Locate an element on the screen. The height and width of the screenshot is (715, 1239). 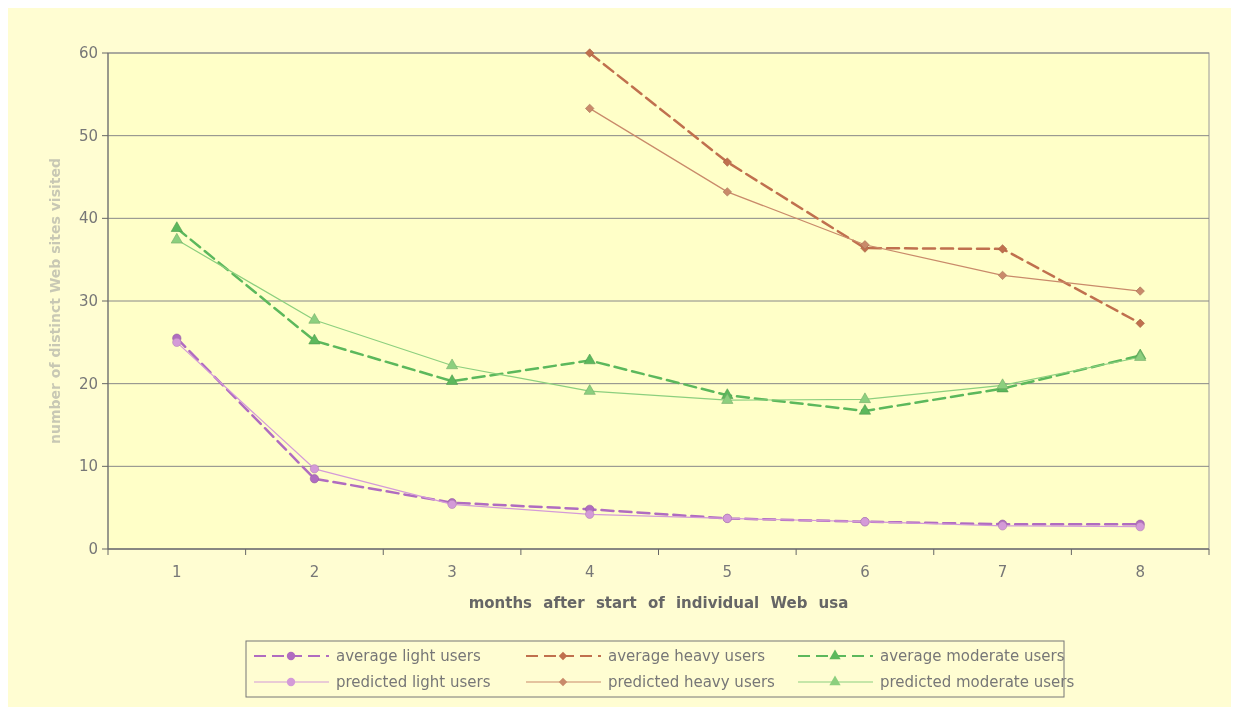
legend-label: average moderate users is located at coordinates (972, 656).